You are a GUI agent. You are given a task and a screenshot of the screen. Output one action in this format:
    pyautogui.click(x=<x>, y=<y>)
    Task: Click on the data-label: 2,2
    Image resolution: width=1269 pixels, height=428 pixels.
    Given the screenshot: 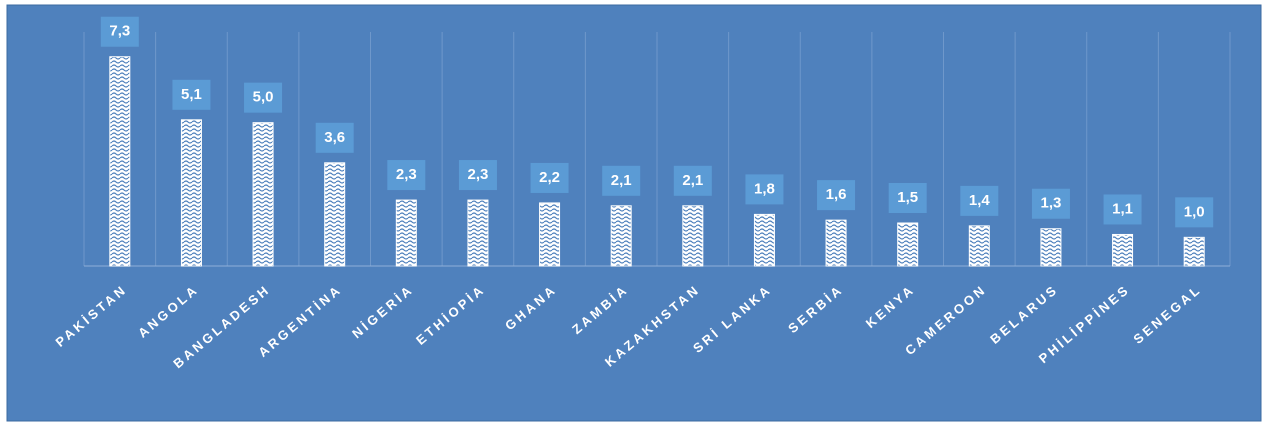 What is the action you would take?
    pyautogui.click(x=549, y=177)
    